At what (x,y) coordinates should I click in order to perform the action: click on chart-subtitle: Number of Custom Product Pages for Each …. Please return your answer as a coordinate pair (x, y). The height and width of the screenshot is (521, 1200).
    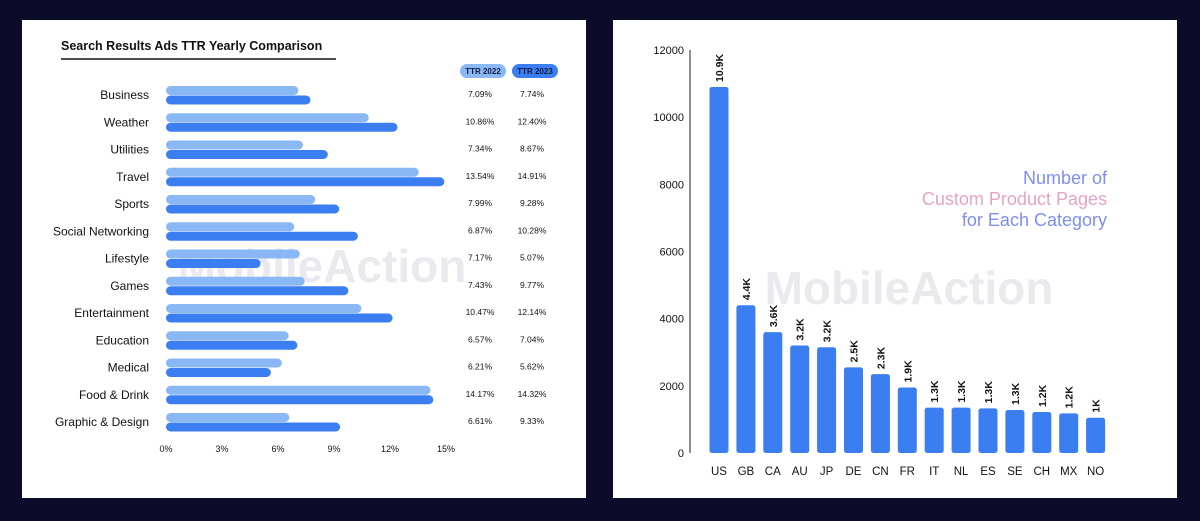
    Looking at the image, I should click on (1015, 199).